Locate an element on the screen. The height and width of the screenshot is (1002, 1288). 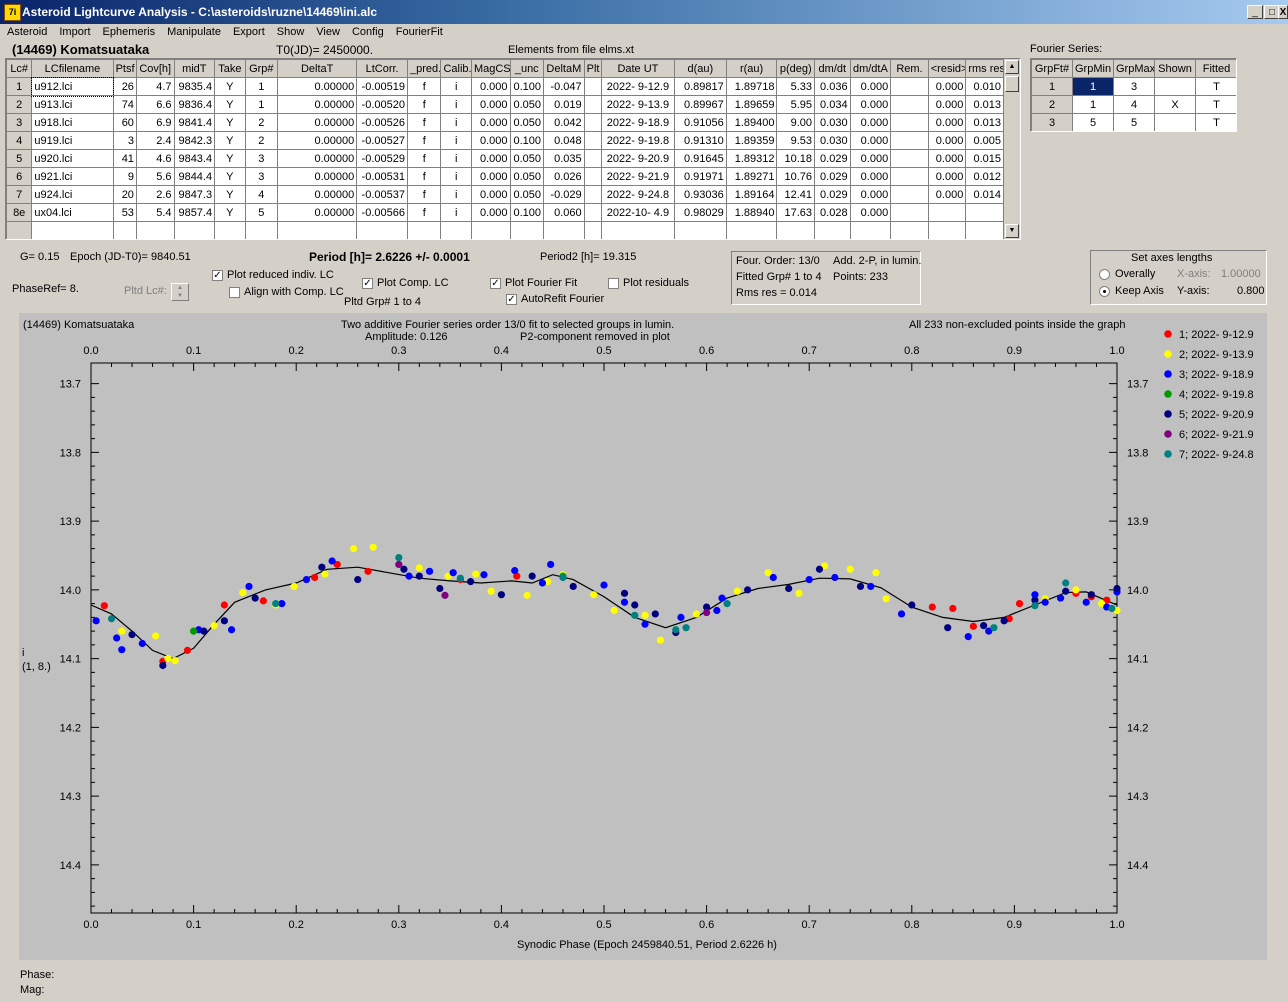
column-header: GrpFt# is located at coordinates (1052, 68).